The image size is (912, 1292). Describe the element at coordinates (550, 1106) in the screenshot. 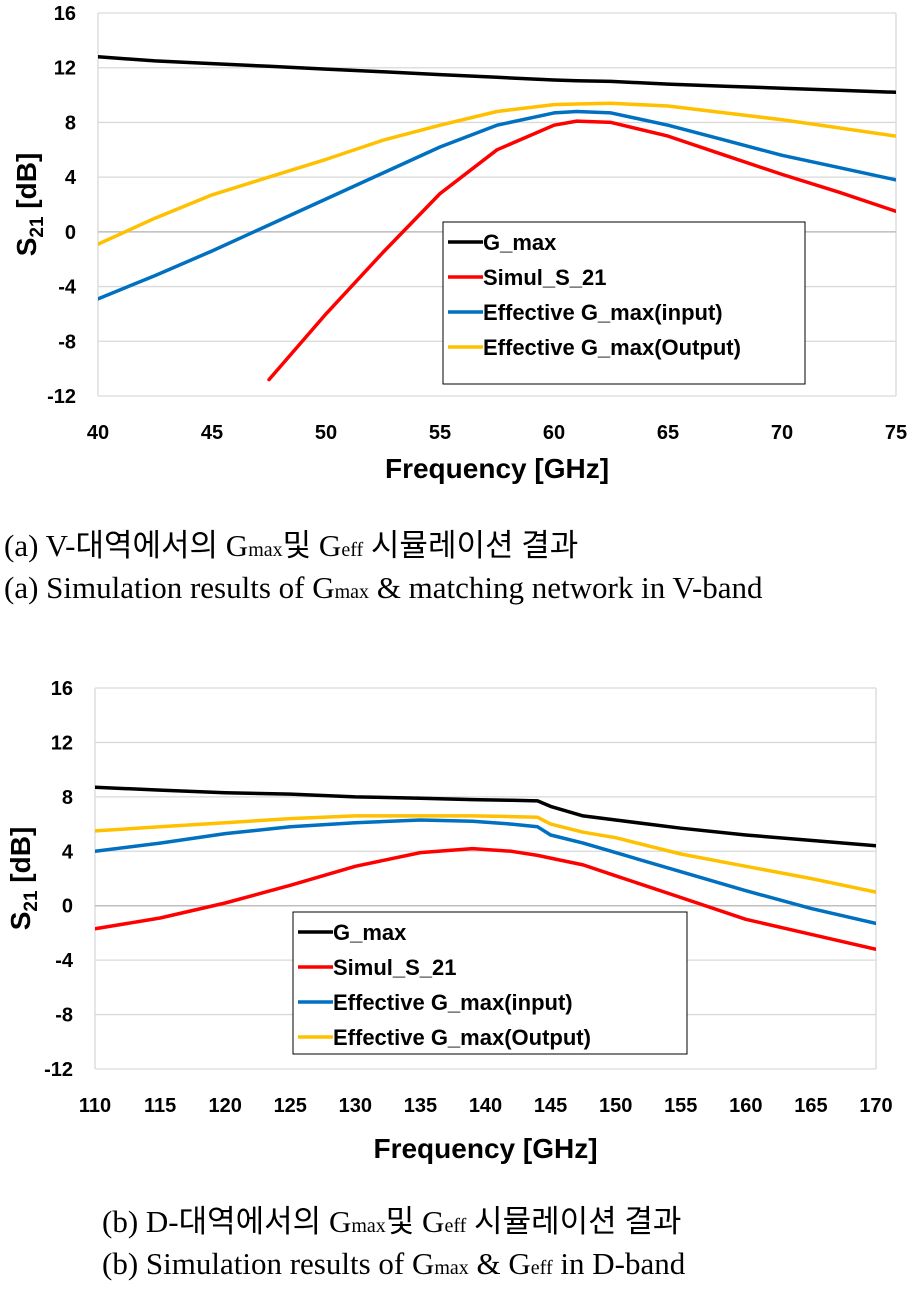

I see `x-tick-label: 145` at that location.